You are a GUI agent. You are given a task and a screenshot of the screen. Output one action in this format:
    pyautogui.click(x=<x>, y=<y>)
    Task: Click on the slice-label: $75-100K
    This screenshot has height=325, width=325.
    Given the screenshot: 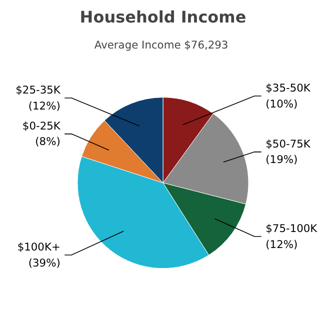 What is the action you would take?
    pyautogui.click(x=292, y=229)
    